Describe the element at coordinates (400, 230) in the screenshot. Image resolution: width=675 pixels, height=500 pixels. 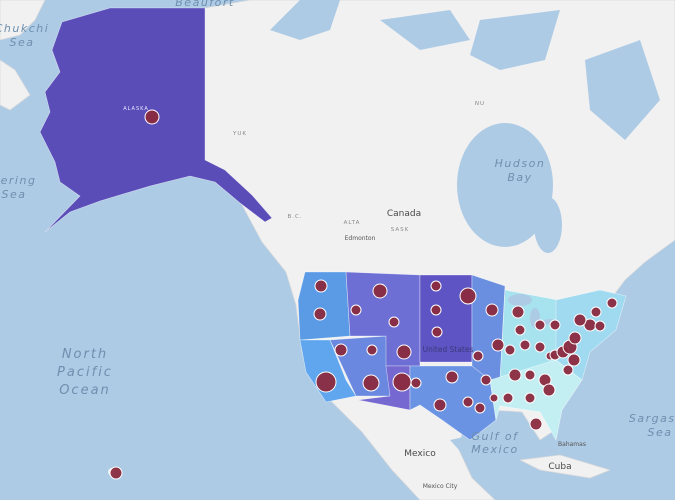
I see `province-label: SASK` at that location.